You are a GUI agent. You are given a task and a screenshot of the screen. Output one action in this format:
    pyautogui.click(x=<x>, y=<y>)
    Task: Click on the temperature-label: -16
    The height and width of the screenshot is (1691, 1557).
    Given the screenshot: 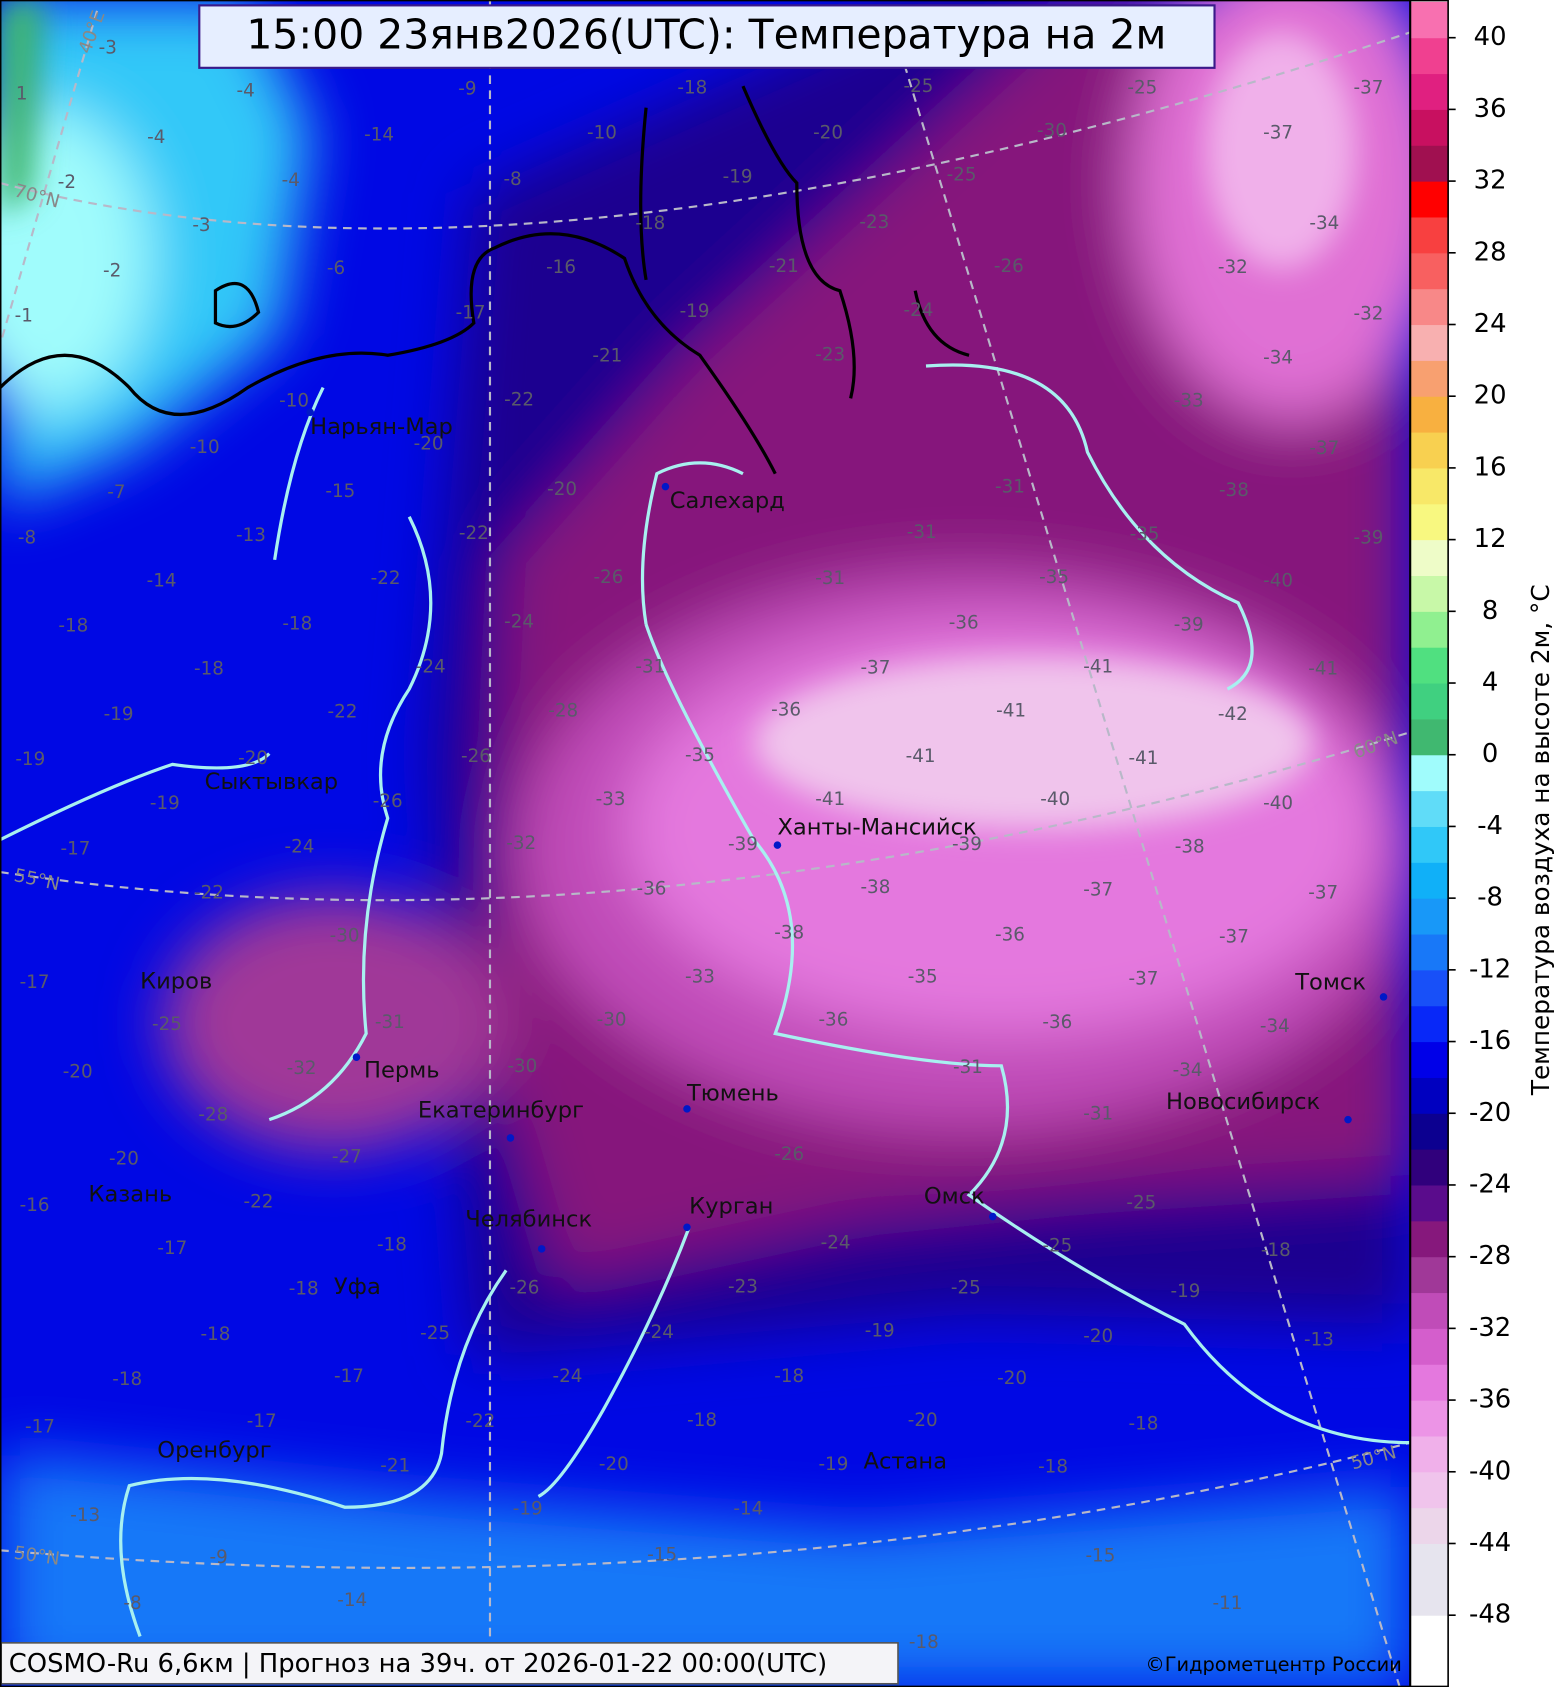 What is the action you would take?
    pyautogui.click(x=35, y=1205)
    